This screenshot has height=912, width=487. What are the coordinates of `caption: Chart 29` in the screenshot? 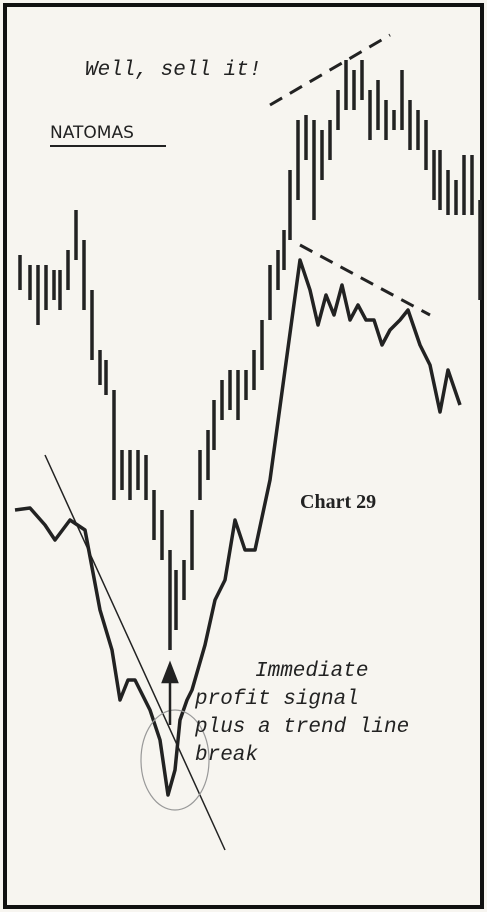 It's located at (338, 502).